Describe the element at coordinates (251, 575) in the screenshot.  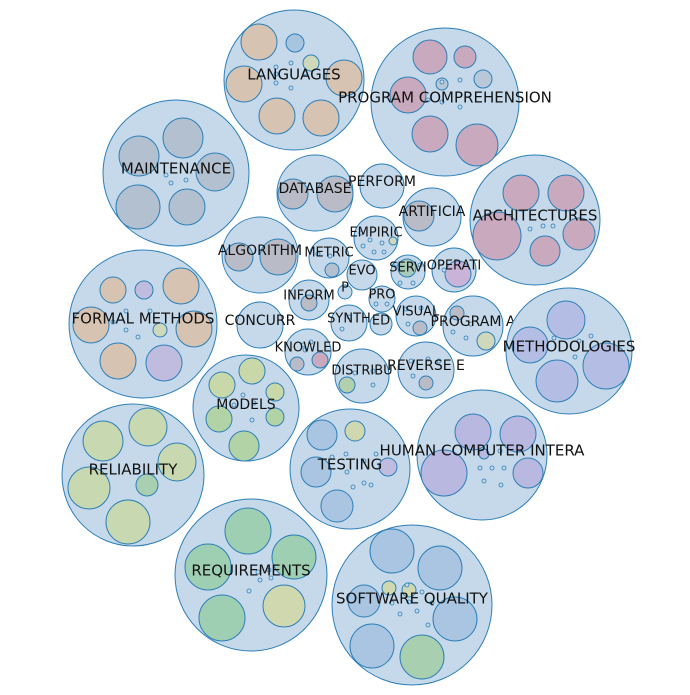
I see `cluster-requirements: REQUIREMENTS` at that location.